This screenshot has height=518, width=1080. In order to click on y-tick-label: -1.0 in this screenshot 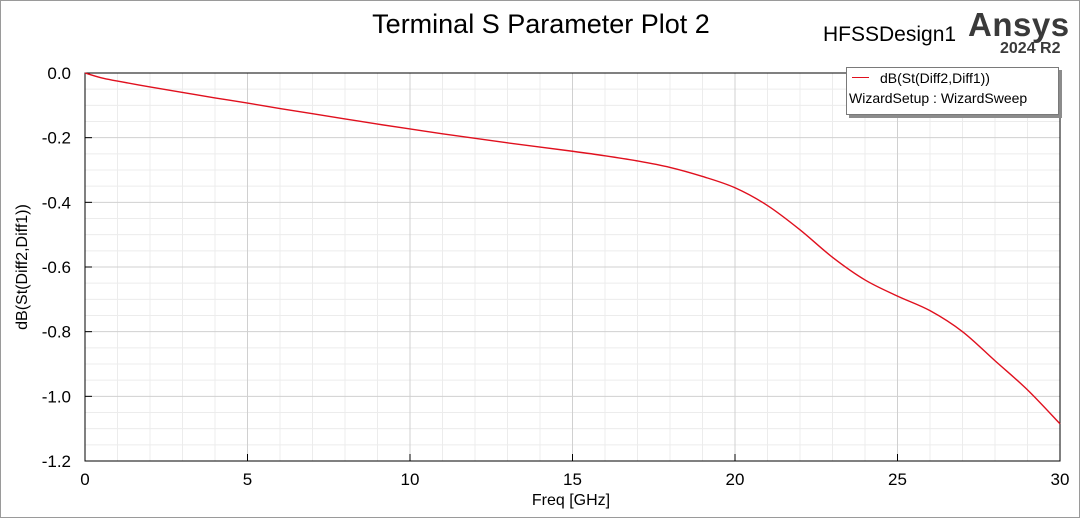, I will do `click(56, 396)`.